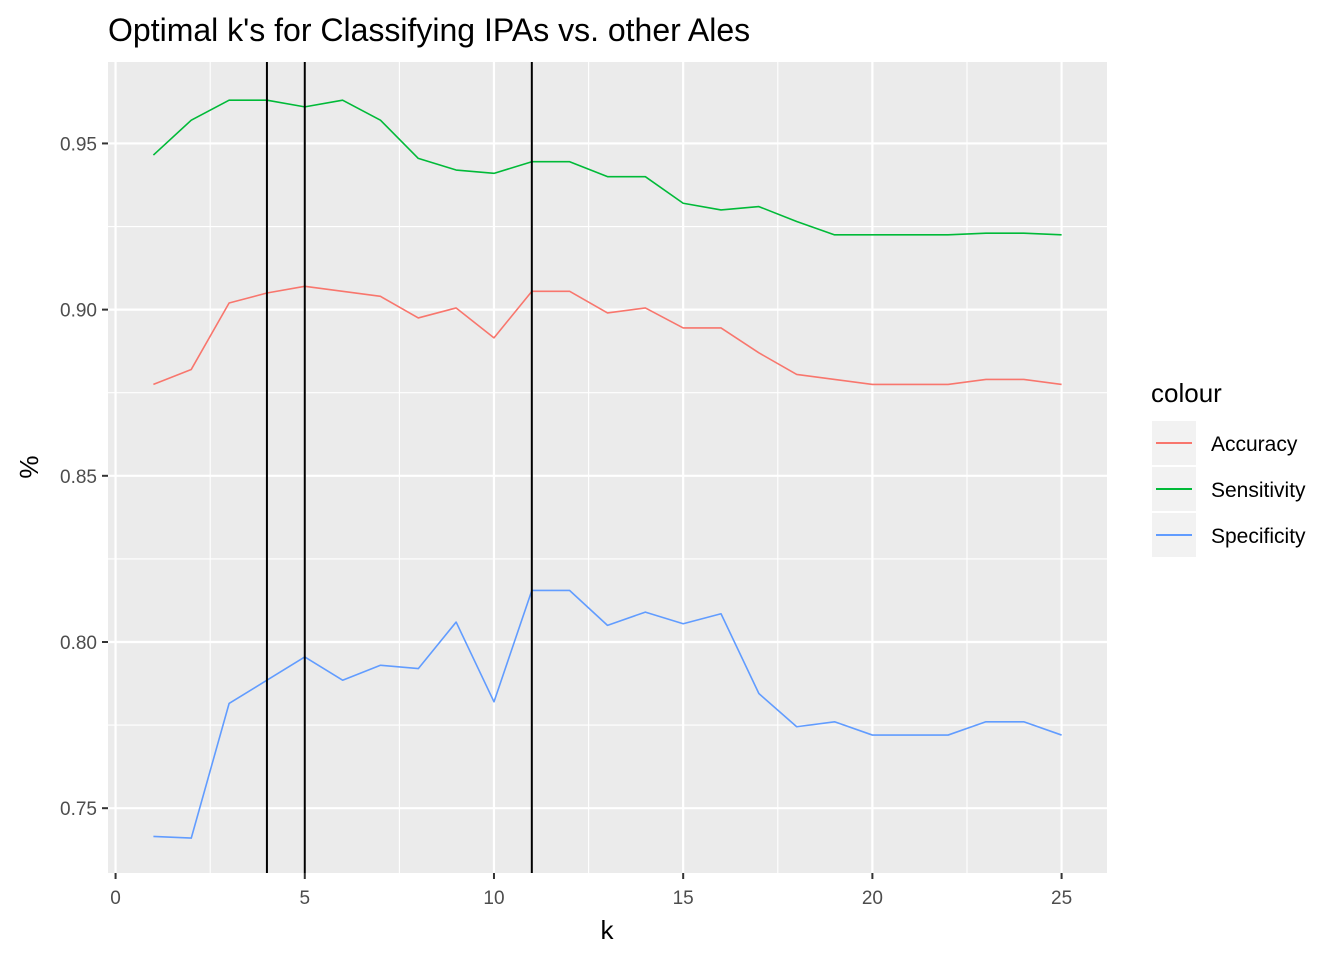 The height and width of the screenshot is (960, 1344). Describe the element at coordinates (493, 898) in the screenshot. I see `x-tick-label: 10` at that location.